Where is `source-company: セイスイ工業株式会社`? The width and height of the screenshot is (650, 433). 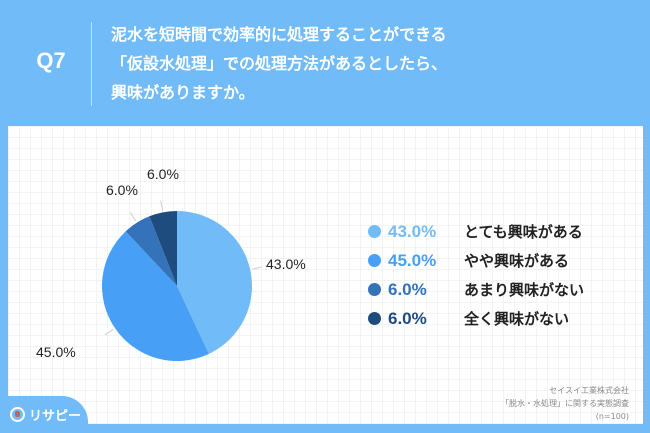 source-company: セイスイ工業株式会社 is located at coordinates (589, 390).